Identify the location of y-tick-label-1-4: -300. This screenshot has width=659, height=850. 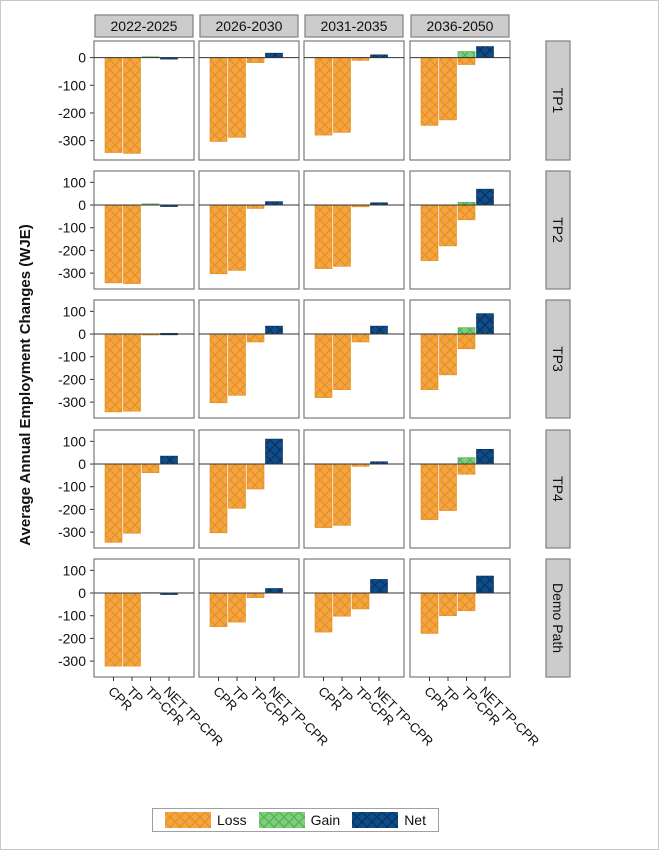
(72, 273).